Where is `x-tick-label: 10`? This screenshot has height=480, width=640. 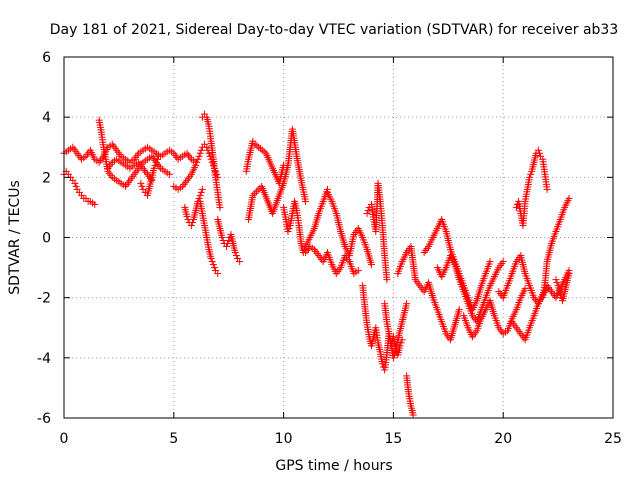
x-tick-label: 10 is located at coordinates (284, 439).